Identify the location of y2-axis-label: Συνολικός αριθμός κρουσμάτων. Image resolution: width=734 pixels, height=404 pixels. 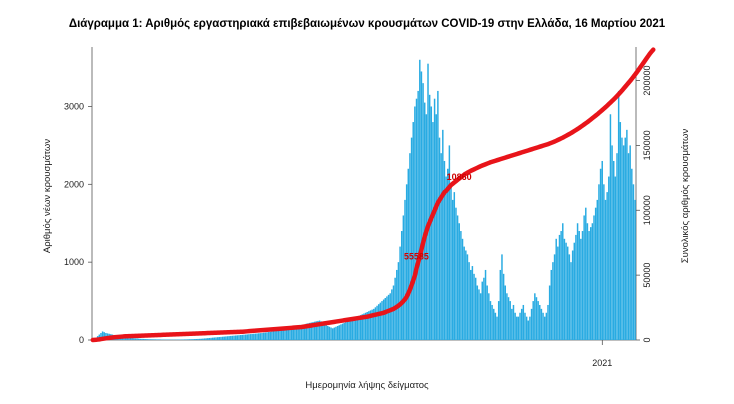
(685, 196).